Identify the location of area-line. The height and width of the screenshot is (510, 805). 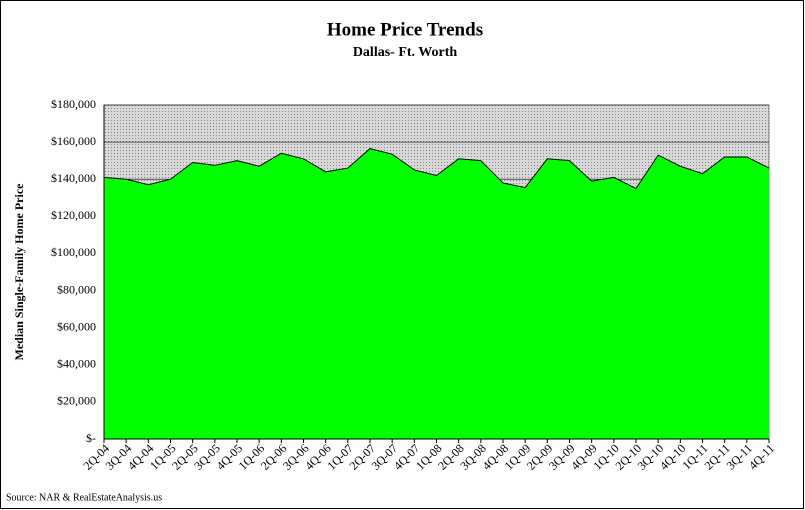
(436, 169).